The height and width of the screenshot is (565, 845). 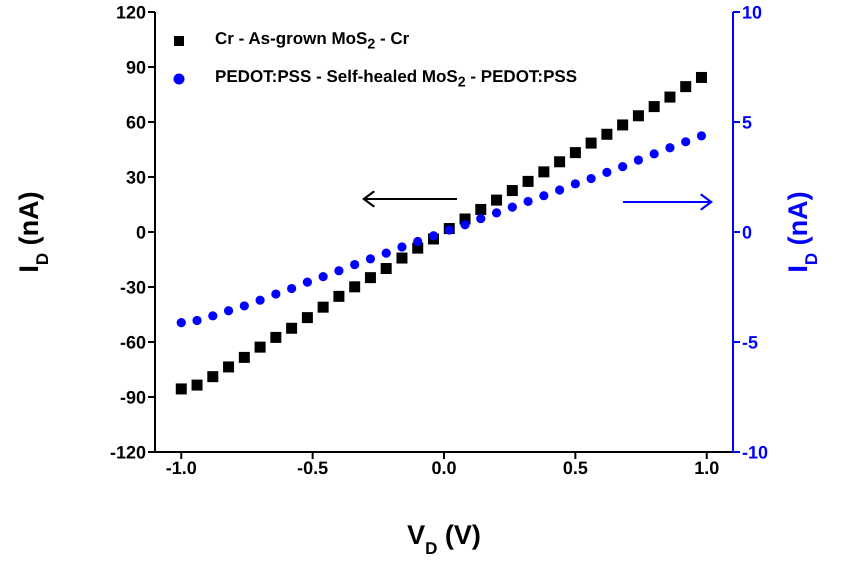 I want to click on legend-label: PEDOT:PSS - Self-healed MoS$_{2}$ - PEDOT:PSS, so click(x=396, y=79).